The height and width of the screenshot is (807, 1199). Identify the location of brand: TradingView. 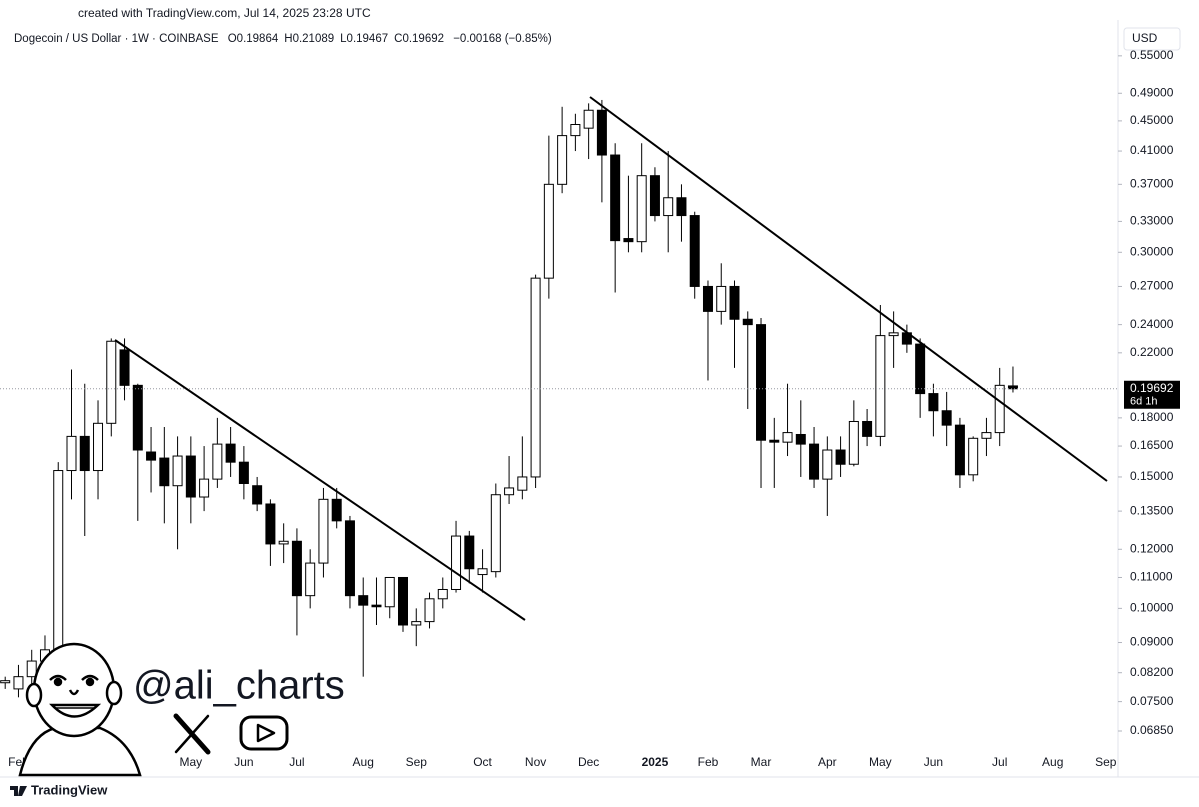
(69, 789).